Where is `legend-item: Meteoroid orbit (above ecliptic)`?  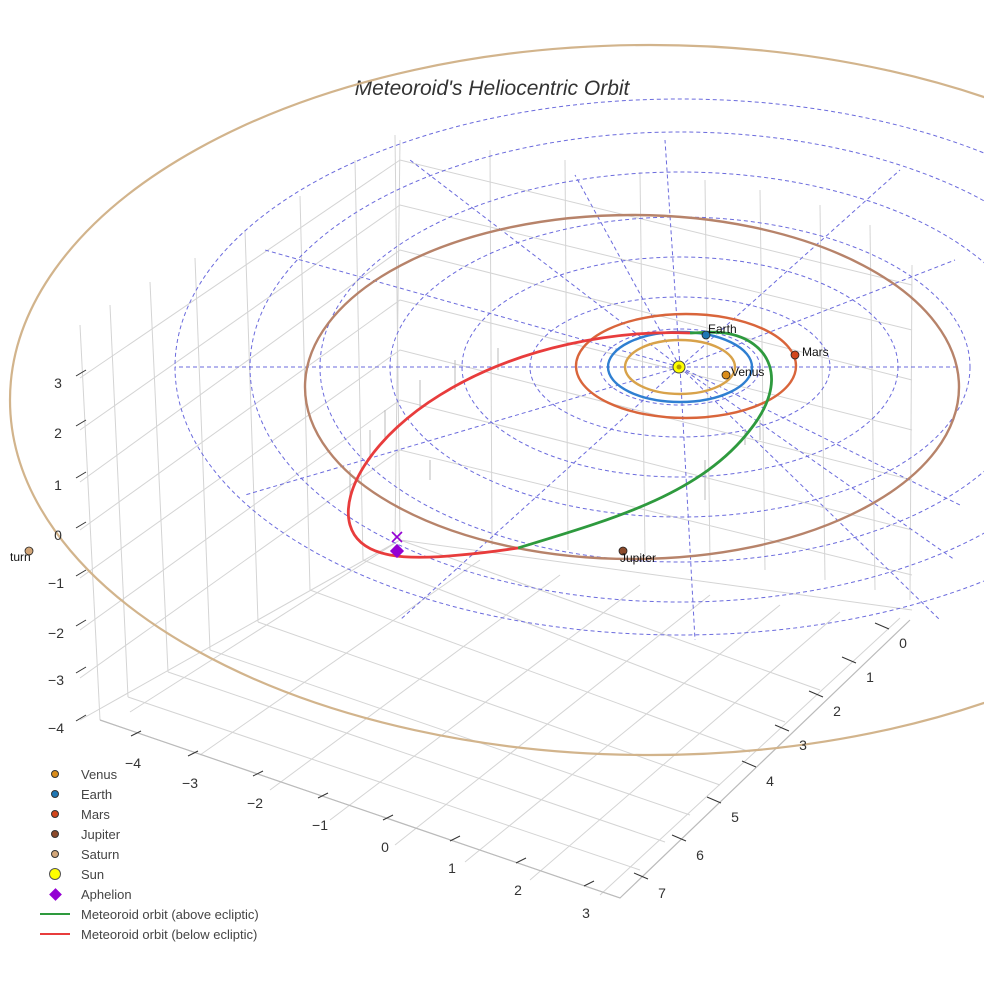 legend-item: Meteoroid orbit (above ecliptic) is located at coordinates (190, 914).